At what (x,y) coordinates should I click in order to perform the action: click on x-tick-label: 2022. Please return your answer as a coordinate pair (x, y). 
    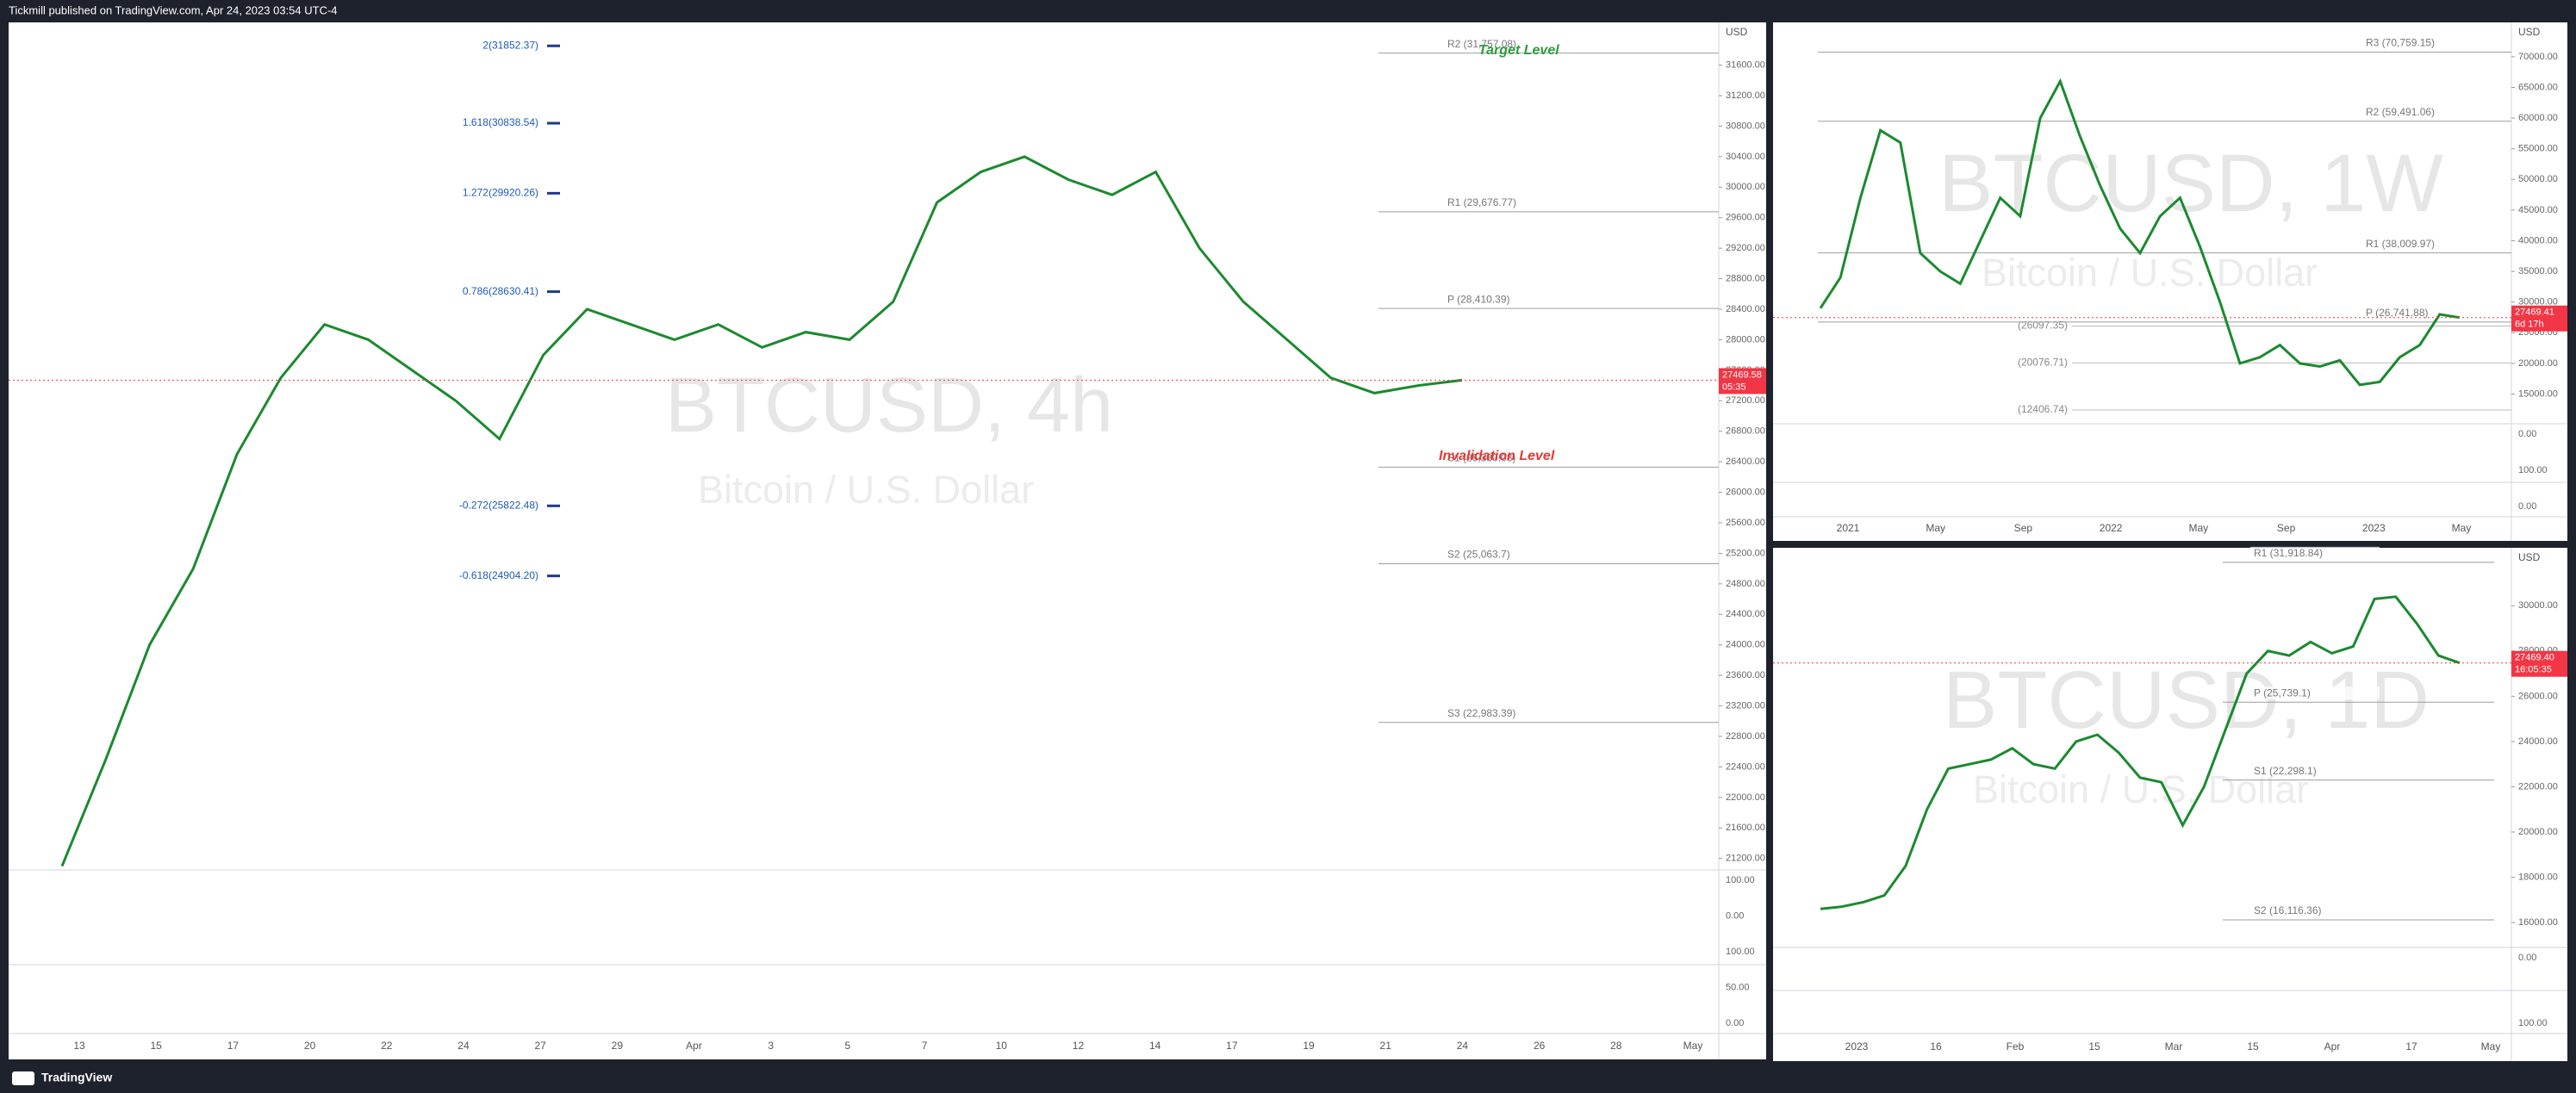
    Looking at the image, I should click on (2112, 528).